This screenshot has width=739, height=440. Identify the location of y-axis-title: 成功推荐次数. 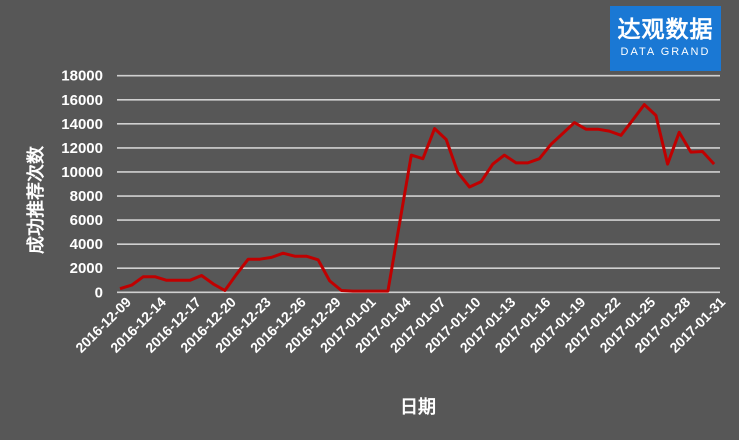
(36, 199).